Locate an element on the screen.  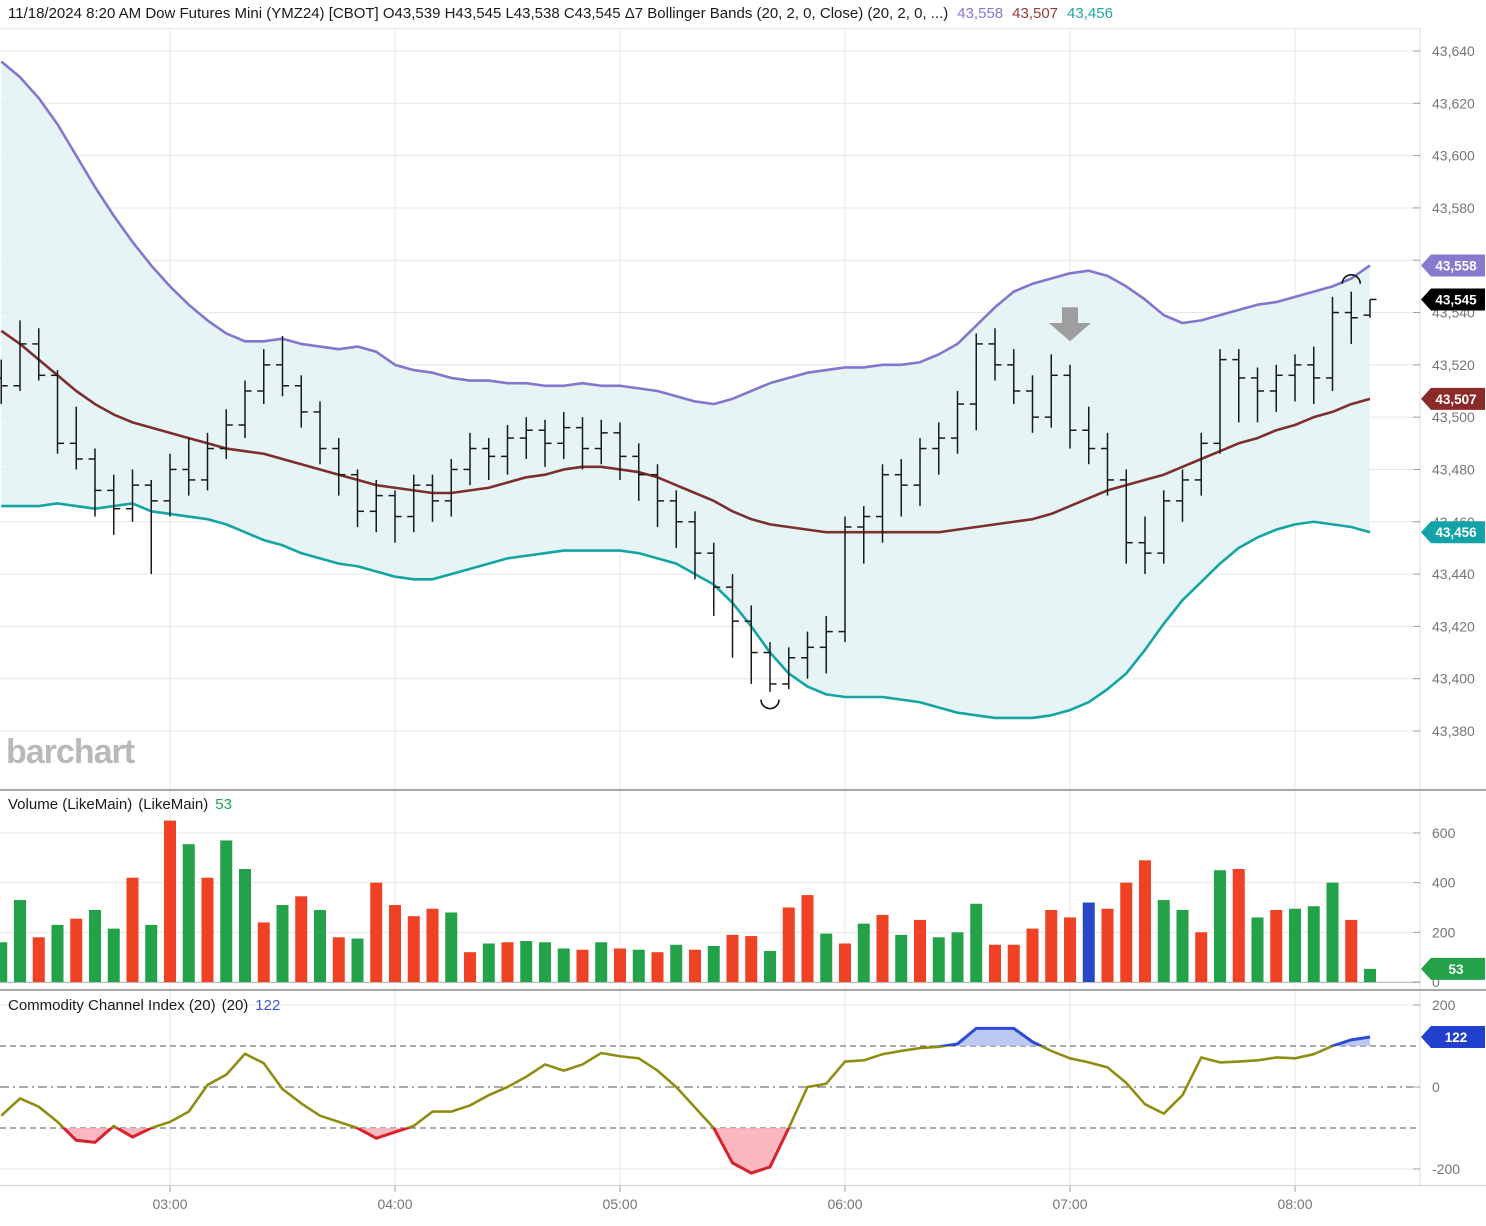
price-badge-text: 43,545 is located at coordinates (1456, 299).